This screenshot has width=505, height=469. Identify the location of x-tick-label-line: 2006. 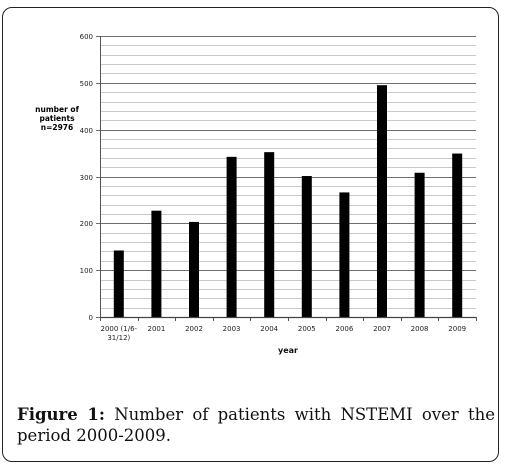
(344, 329).